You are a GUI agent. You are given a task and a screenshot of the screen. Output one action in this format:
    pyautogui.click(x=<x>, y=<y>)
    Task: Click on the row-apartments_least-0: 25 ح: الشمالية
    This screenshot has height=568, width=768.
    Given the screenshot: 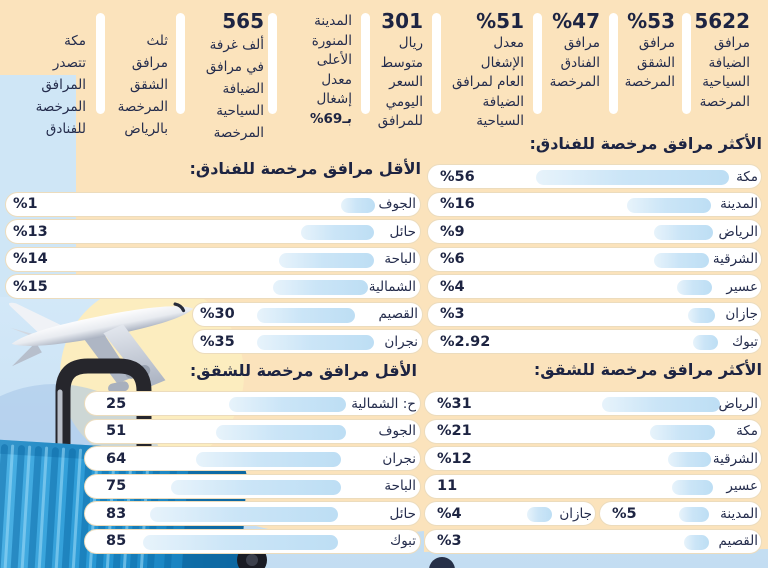 What is the action you would take?
    pyautogui.click(x=252, y=403)
    